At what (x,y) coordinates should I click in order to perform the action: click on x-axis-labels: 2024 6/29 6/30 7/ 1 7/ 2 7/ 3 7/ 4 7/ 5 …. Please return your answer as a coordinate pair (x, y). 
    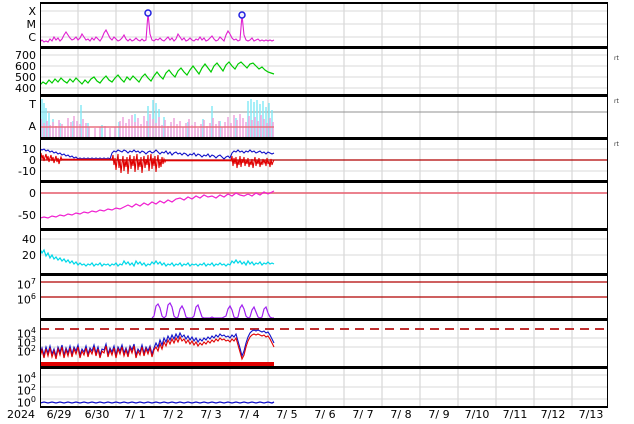
    Looking at the image, I should click on (317, 416).